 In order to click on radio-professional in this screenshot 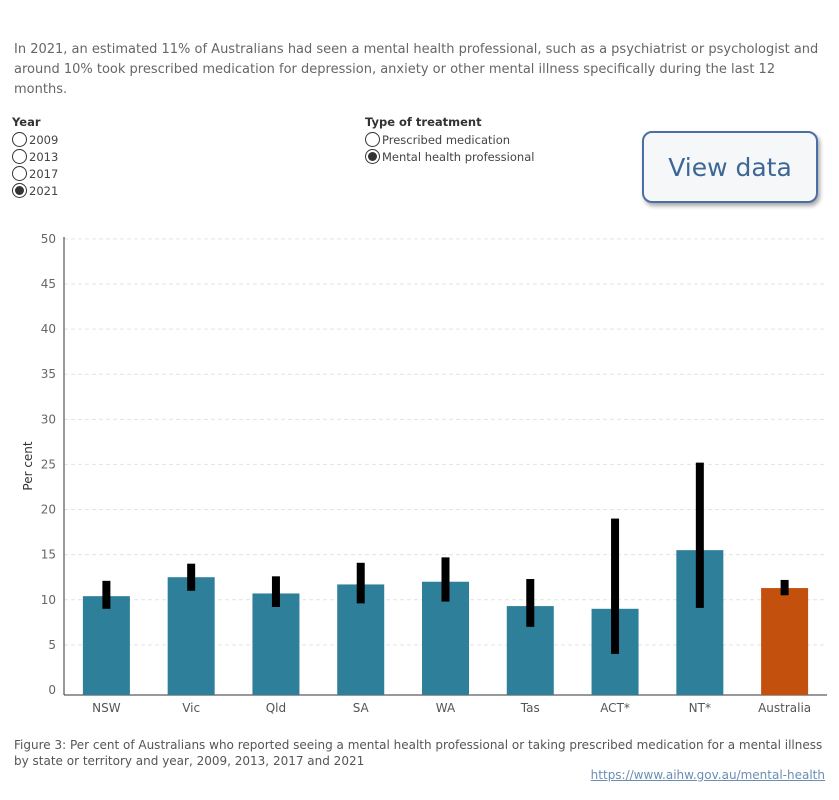, I will do `click(372, 156)`.